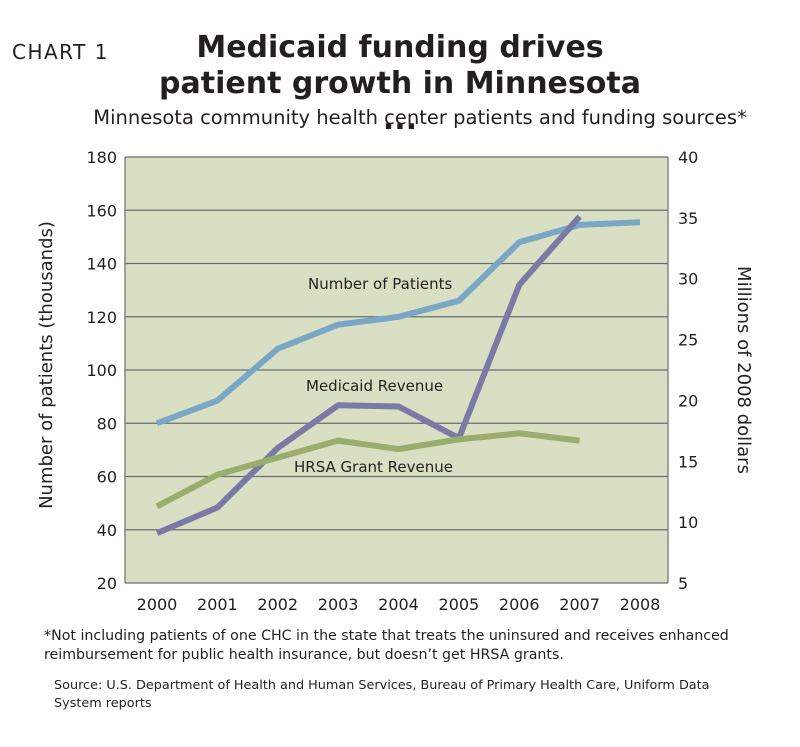 This screenshot has height=747, width=800. I want to click on y-axis-label: Number of patients (thousands), so click(46, 365).